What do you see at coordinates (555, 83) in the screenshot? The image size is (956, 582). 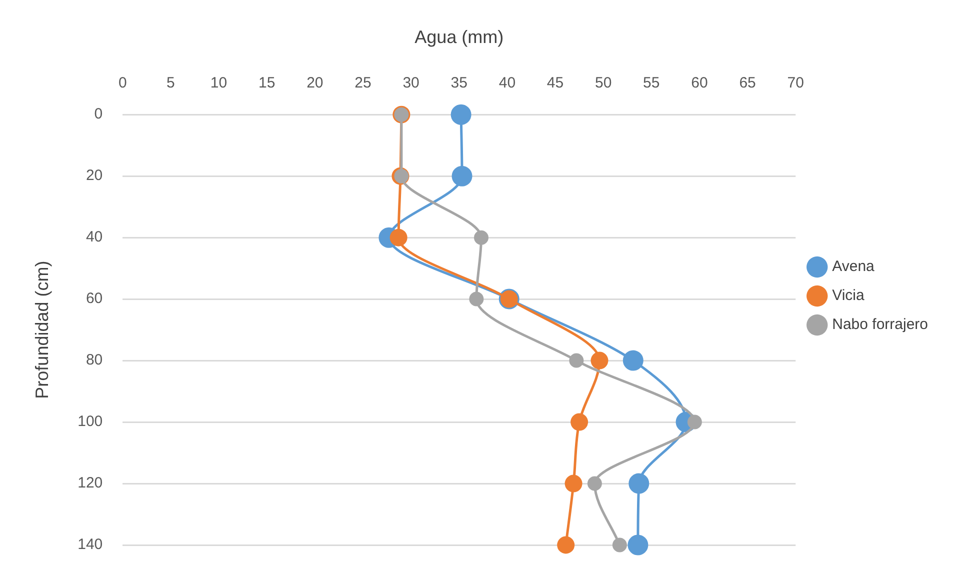 I see `x-tick-label: 45` at bounding box center [555, 83].